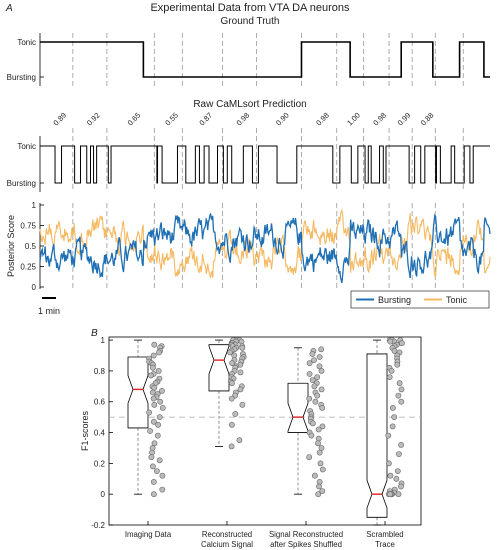 This screenshot has width=497, height=550. Describe the element at coordinates (282, 119) in the screenshot. I see `segment-score-label: 0.90` at that location.